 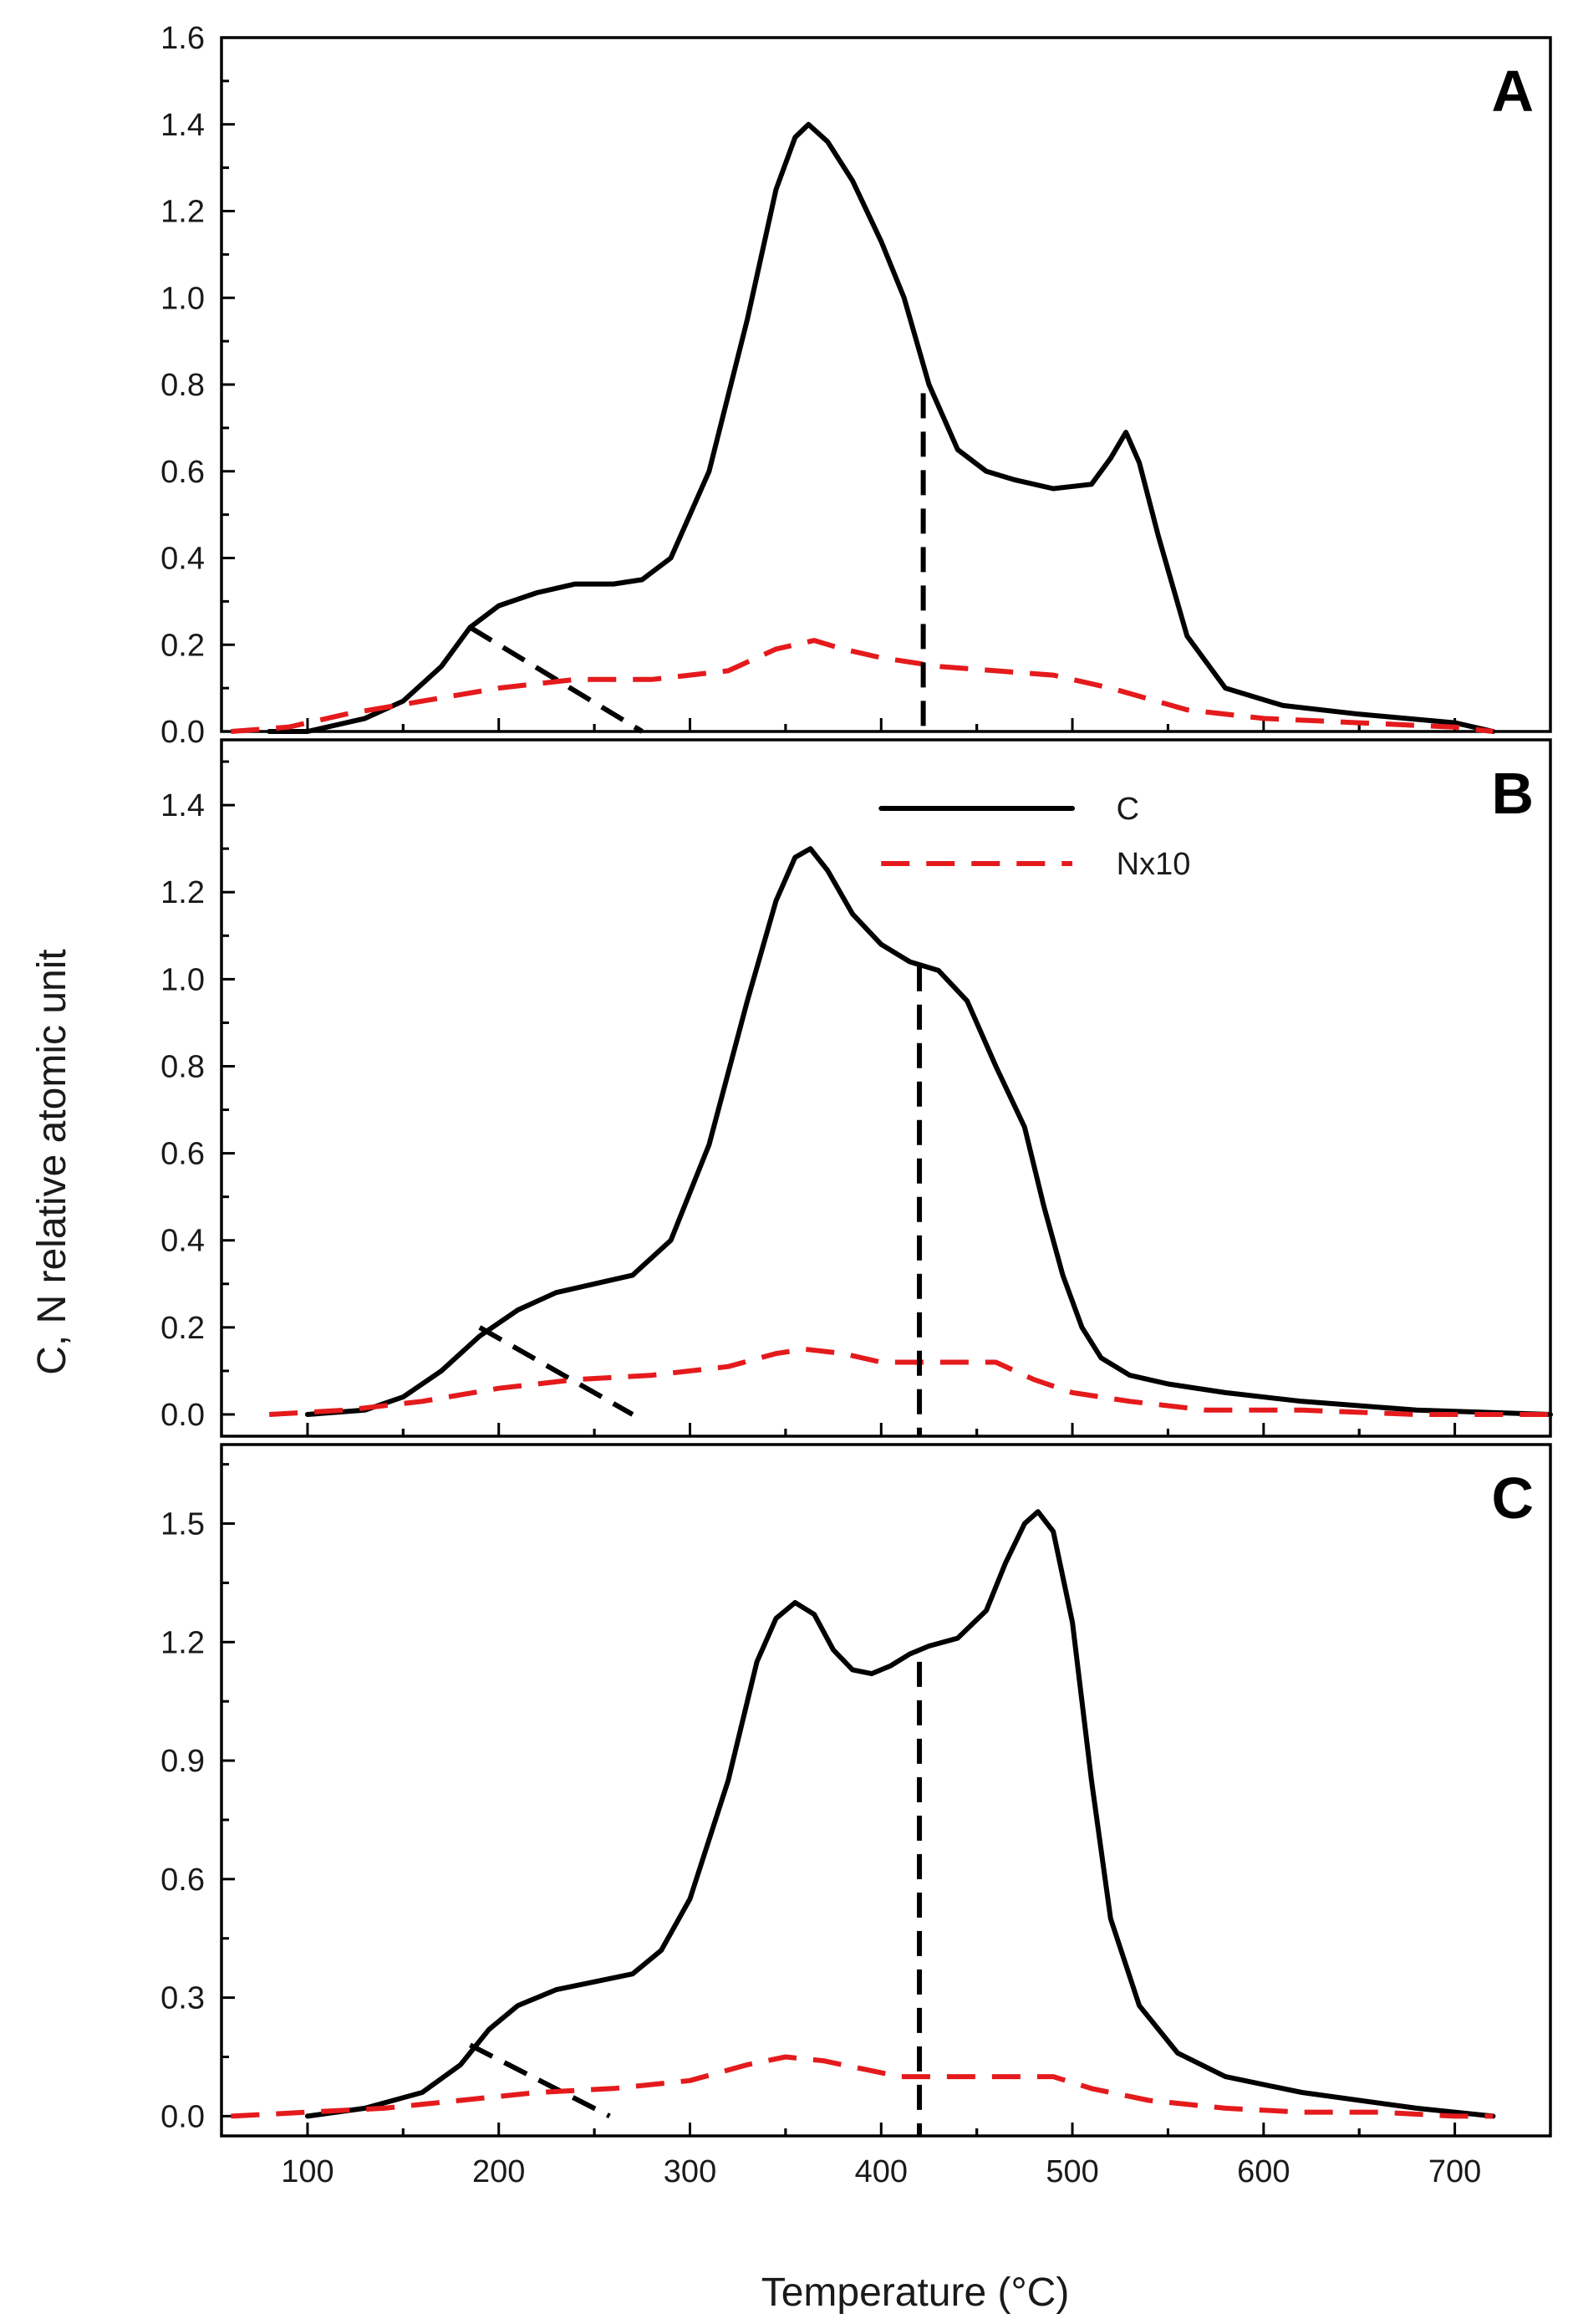 I want to click on panel-c-series-nx10, so click(x=863, y=2086).